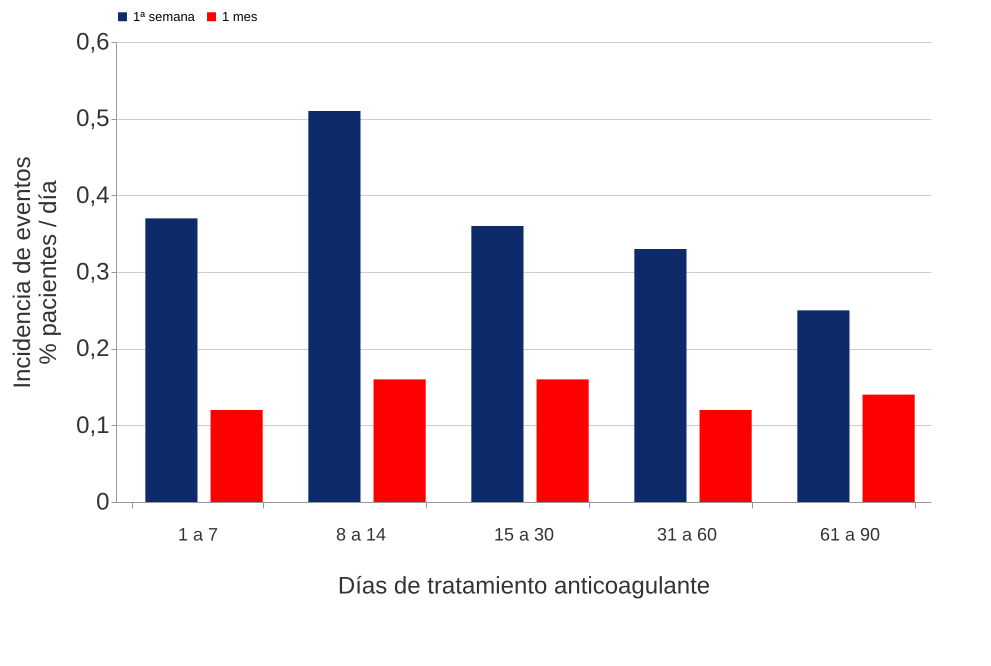 The width and height of the screenshot is (991, 666). I want to click on y-tick-label: 0,2, so click(93, 348).